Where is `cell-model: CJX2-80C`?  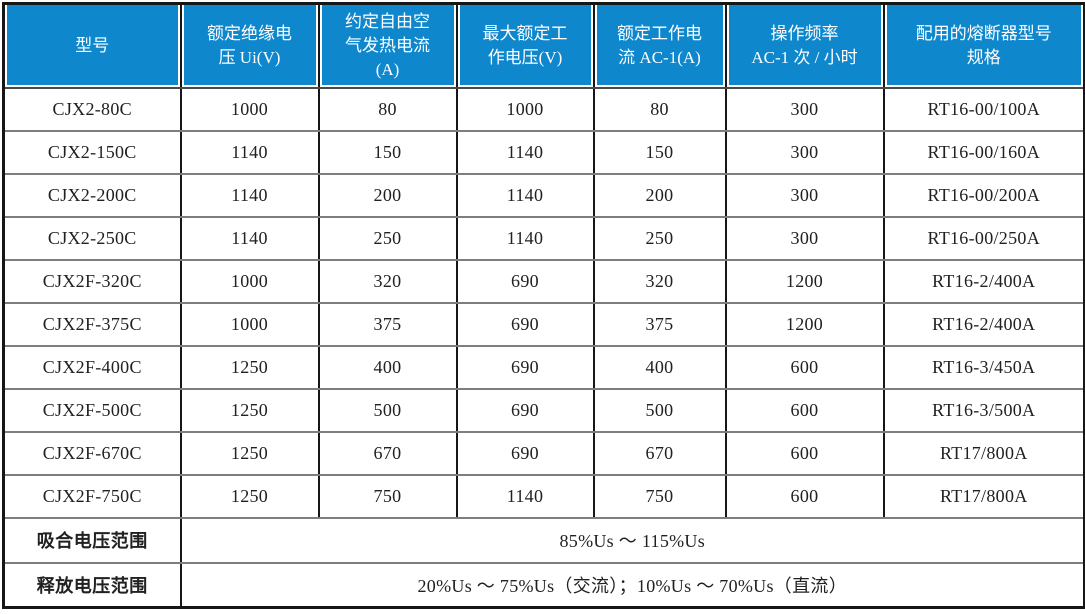
cell-model: CJX2-80C is located at coordinates (92, 109).